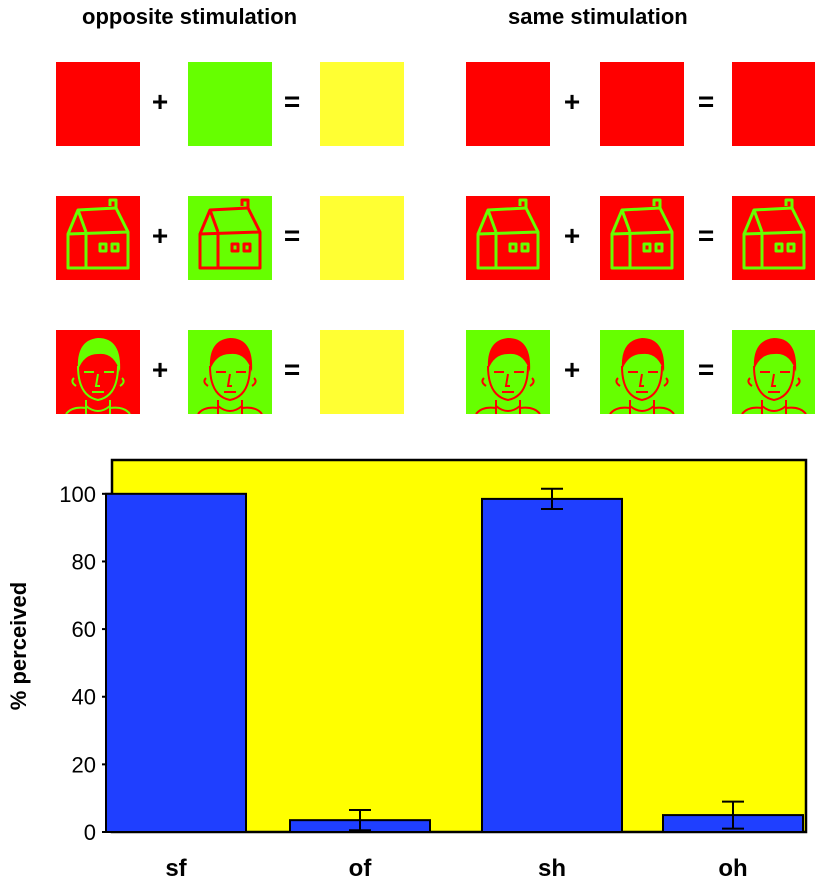  Describe the element at coordinates (176, 868) in the screenshot. I see `x-category-label: sf` at that location.